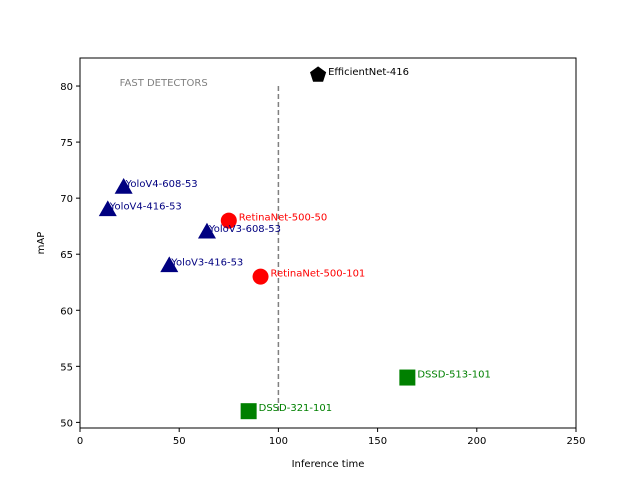 The image size is (640, 480). Describe the element at coordinates (164, 83) in the screenshot. I see `fast-detectors-annotation: FAST DETECTORS` at that location.